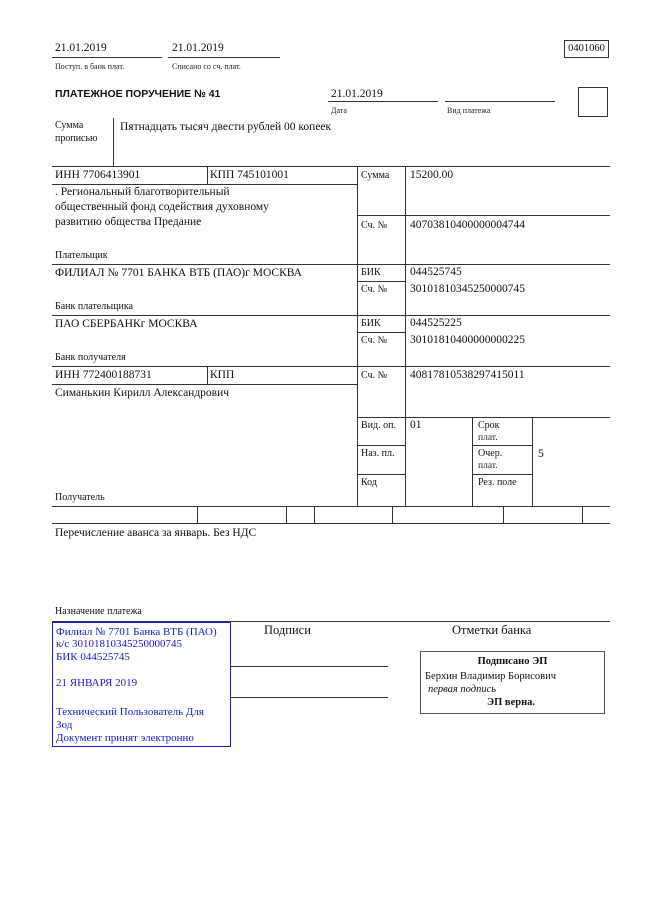  What do you see at coordinates (128, 222) in the screenshot?
I see `payer-name-3: развитию общества Предание` at bounding box center [128, 222].